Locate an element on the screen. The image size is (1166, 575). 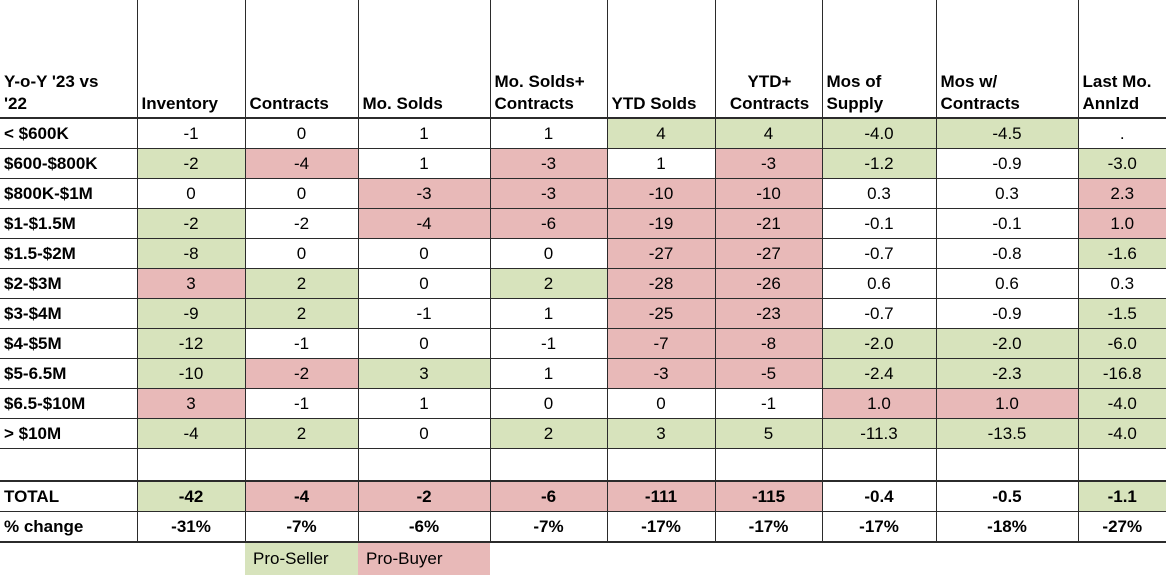
column-header: Mos w/Contracts is located at coordinates (1007, 59).